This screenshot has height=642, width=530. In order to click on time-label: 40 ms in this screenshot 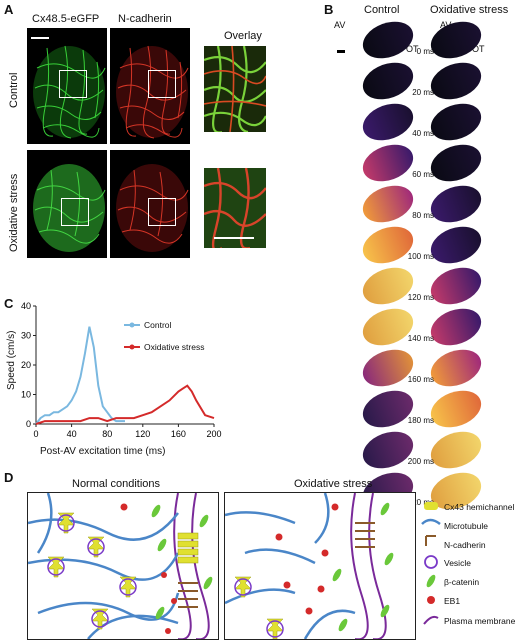, I will do `click(423, 133)`.